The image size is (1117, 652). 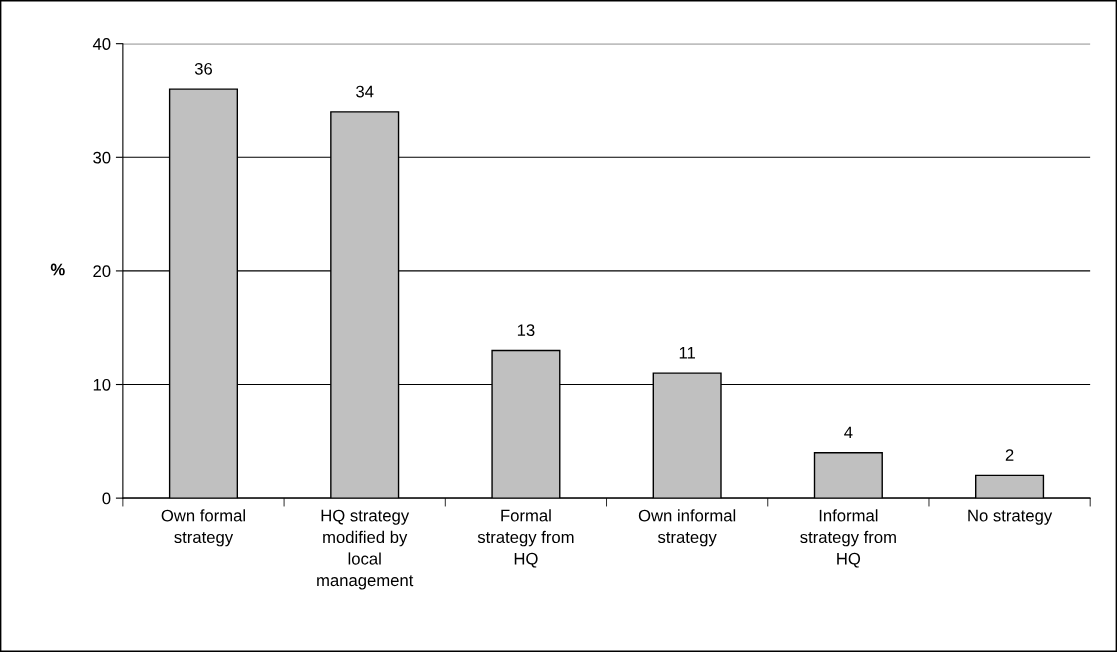 What do you see at coordinates (687, 353) in the screenshot?
I see `data-label: 11` at bounding box center [687, 353].